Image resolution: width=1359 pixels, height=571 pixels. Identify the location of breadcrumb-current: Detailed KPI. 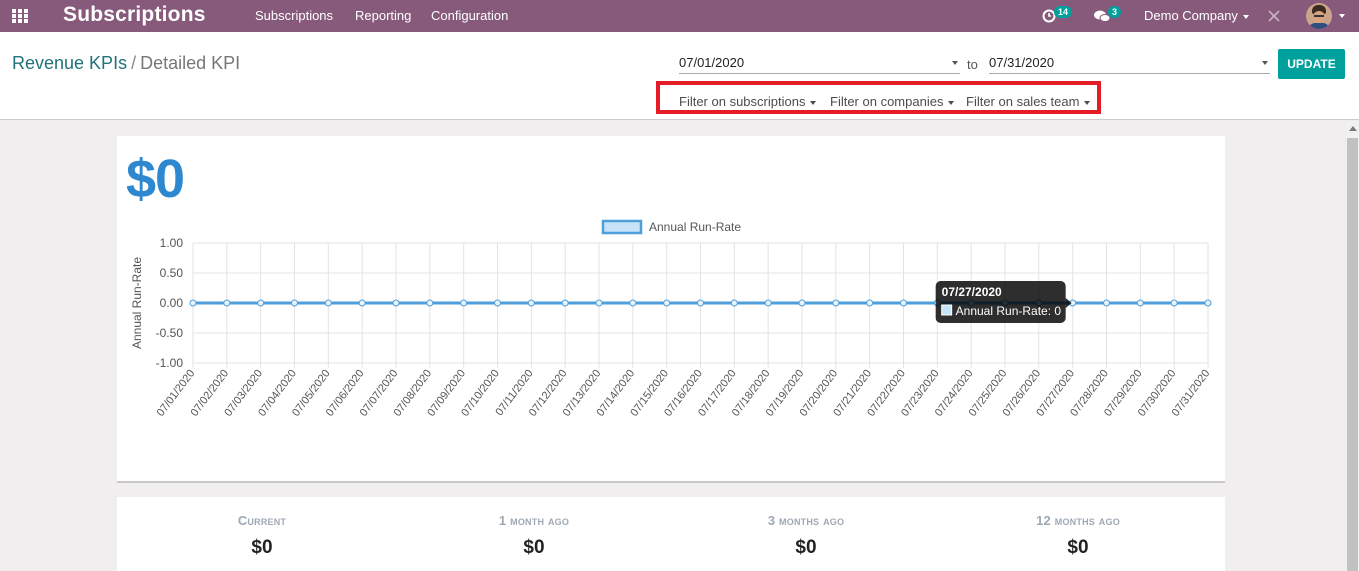
(190, 63).